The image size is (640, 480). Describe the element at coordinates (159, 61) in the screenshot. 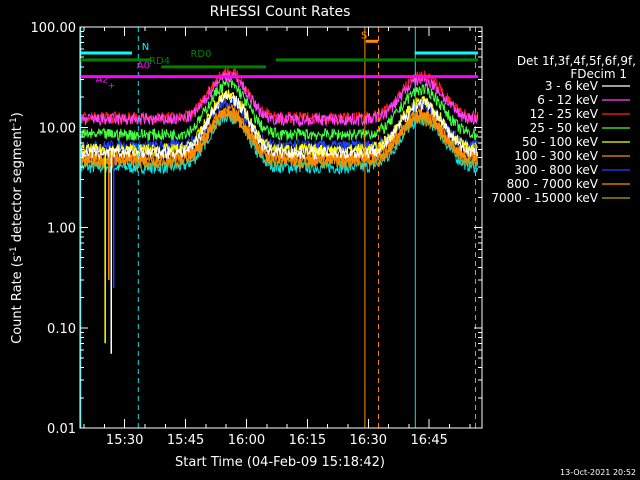

I see `flag-label: RD4` at that location.